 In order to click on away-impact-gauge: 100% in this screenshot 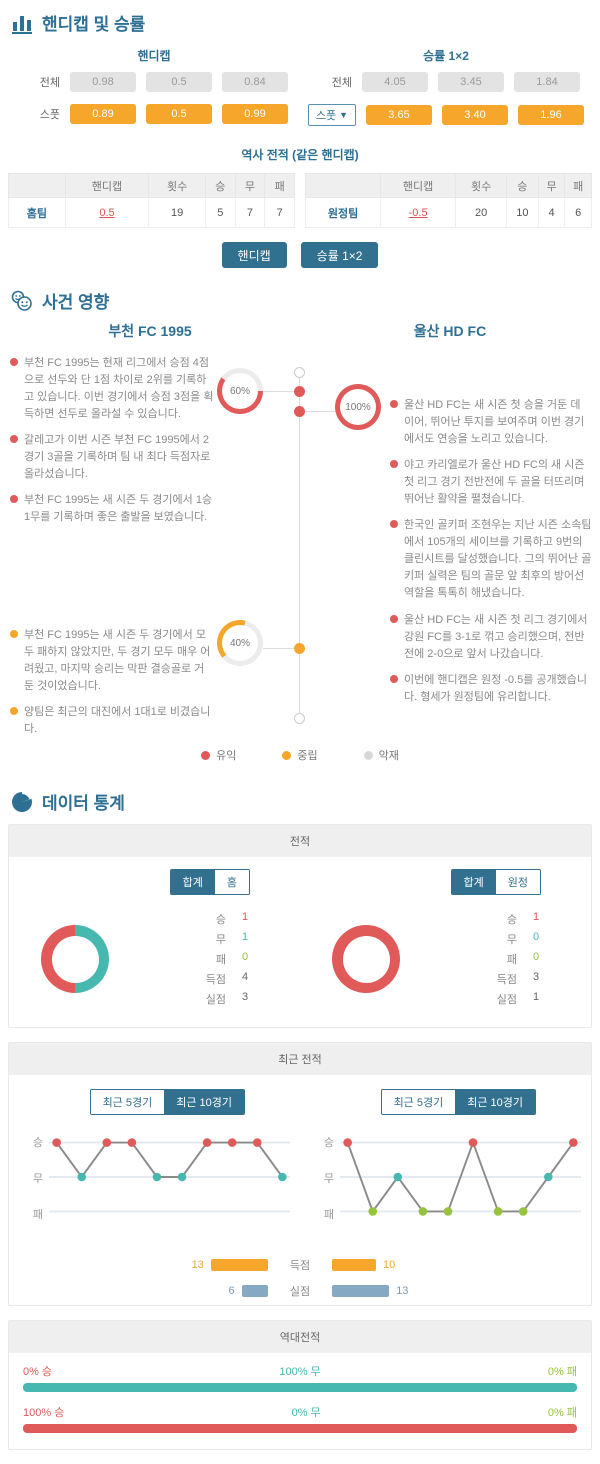, I will do `click(358, 407)`.